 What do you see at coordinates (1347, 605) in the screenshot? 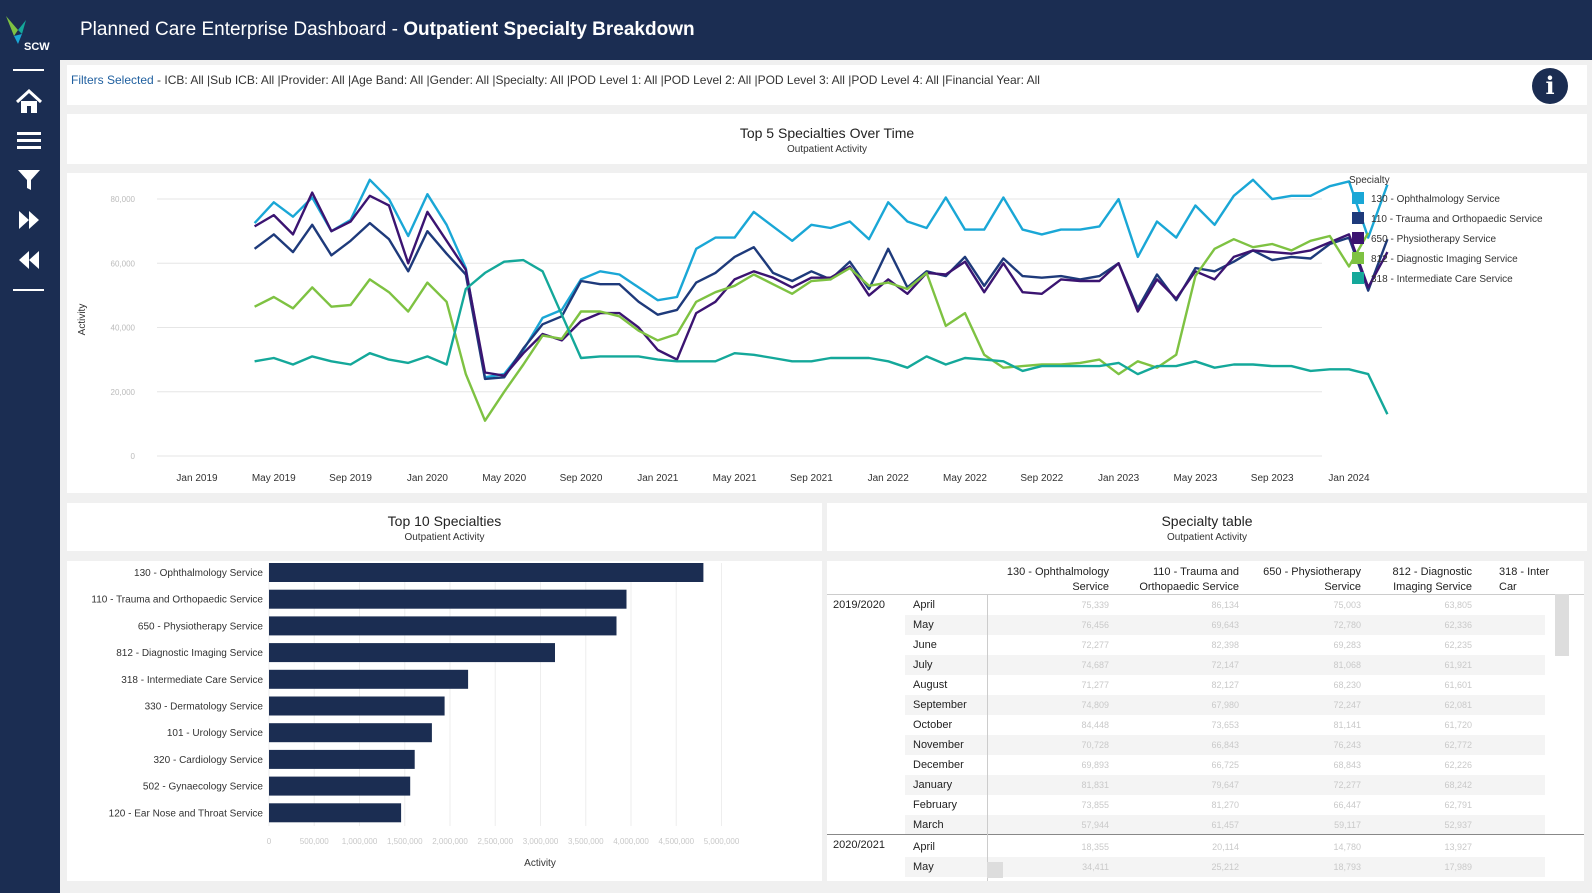
I see `table-cell: 75,003` at bounding box center [1347, 605].